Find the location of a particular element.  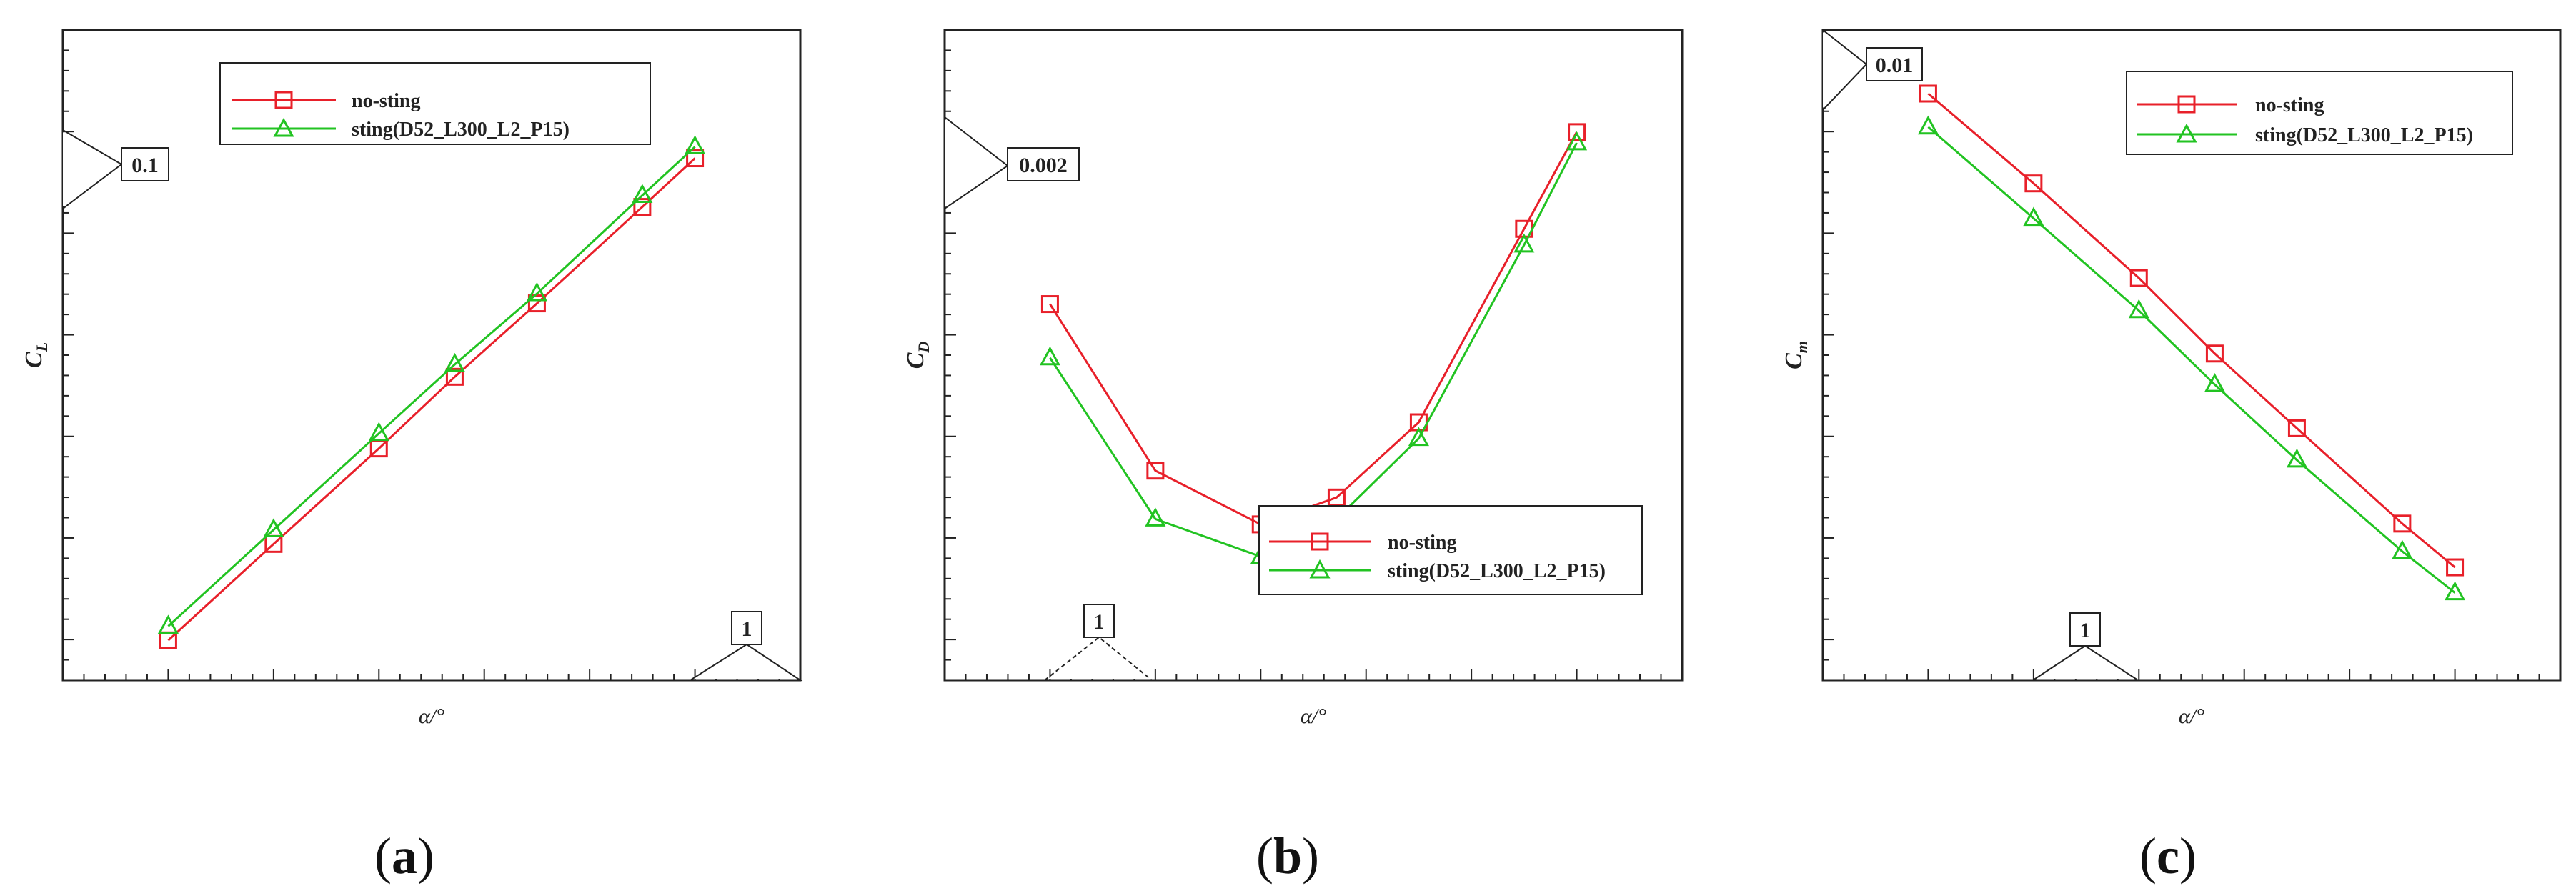

panel-caption-b: (b) is located at coordinates (1287, 856).